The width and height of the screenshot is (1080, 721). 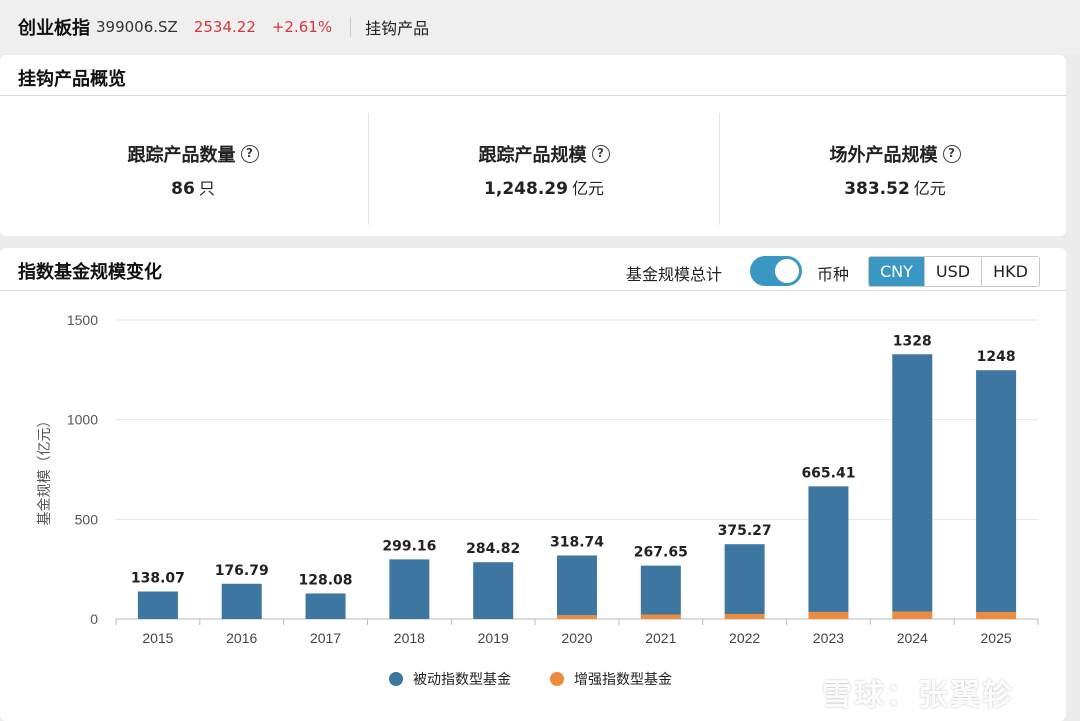 I want to click on overview-title: 挂钩产品概览, so click(x=72, y=79).